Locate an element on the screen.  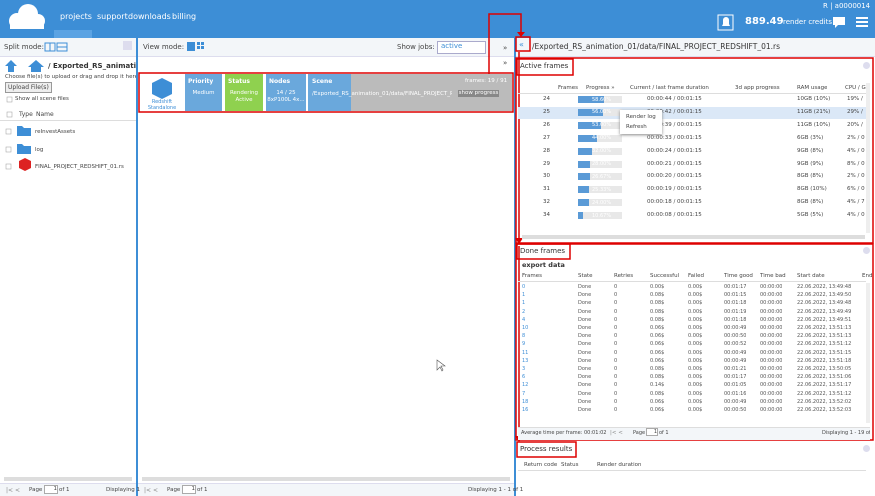
frame-duration: 00:00:20 / 00:01:15 is located at coordinates (674, 176).